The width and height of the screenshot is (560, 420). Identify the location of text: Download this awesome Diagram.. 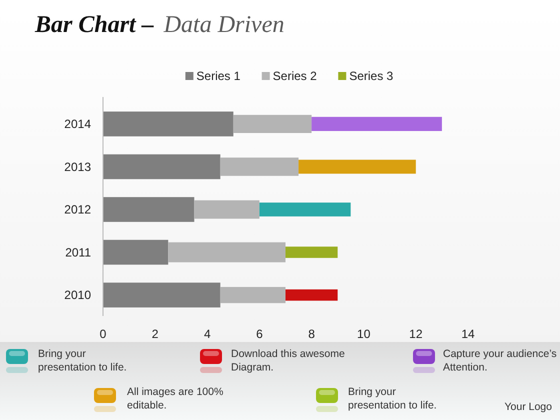
(288, 361).